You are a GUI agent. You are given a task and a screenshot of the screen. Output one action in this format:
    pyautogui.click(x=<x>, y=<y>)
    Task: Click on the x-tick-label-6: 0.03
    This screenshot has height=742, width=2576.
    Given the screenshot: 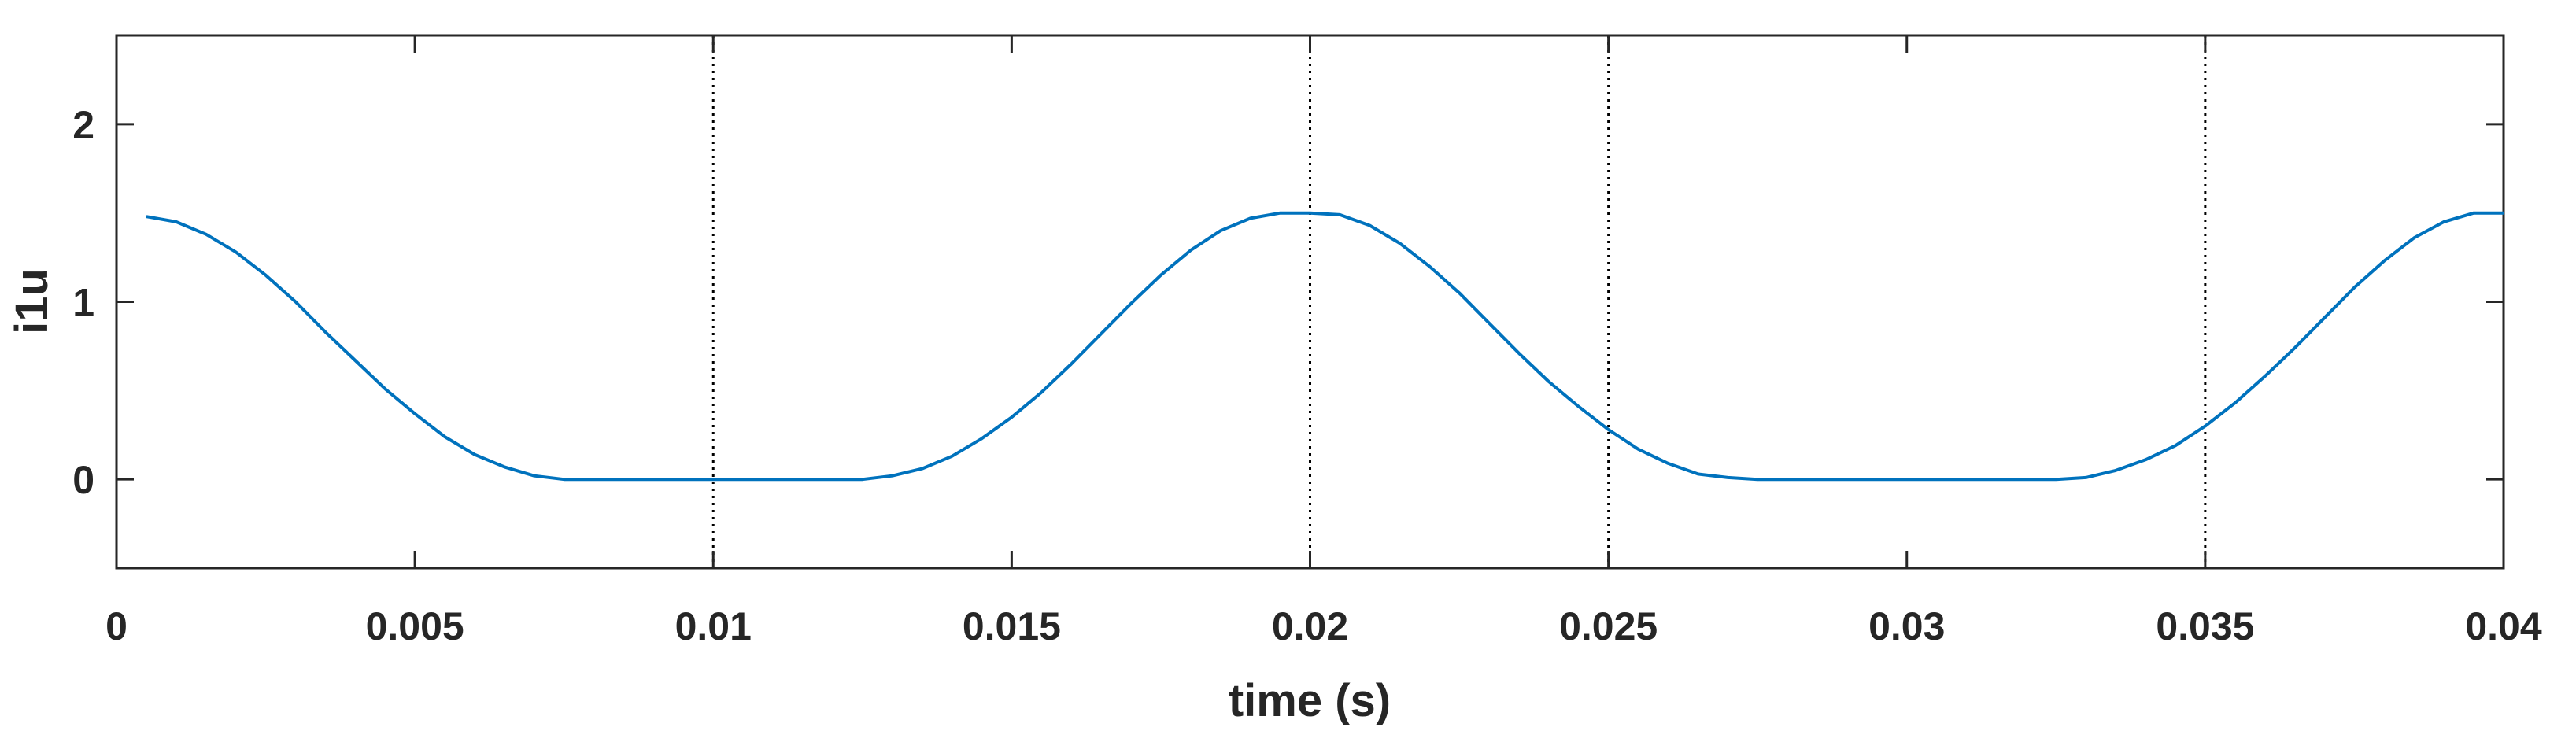 What is the action you would take?
    pyautogui.click(x=1906, y=626)
    